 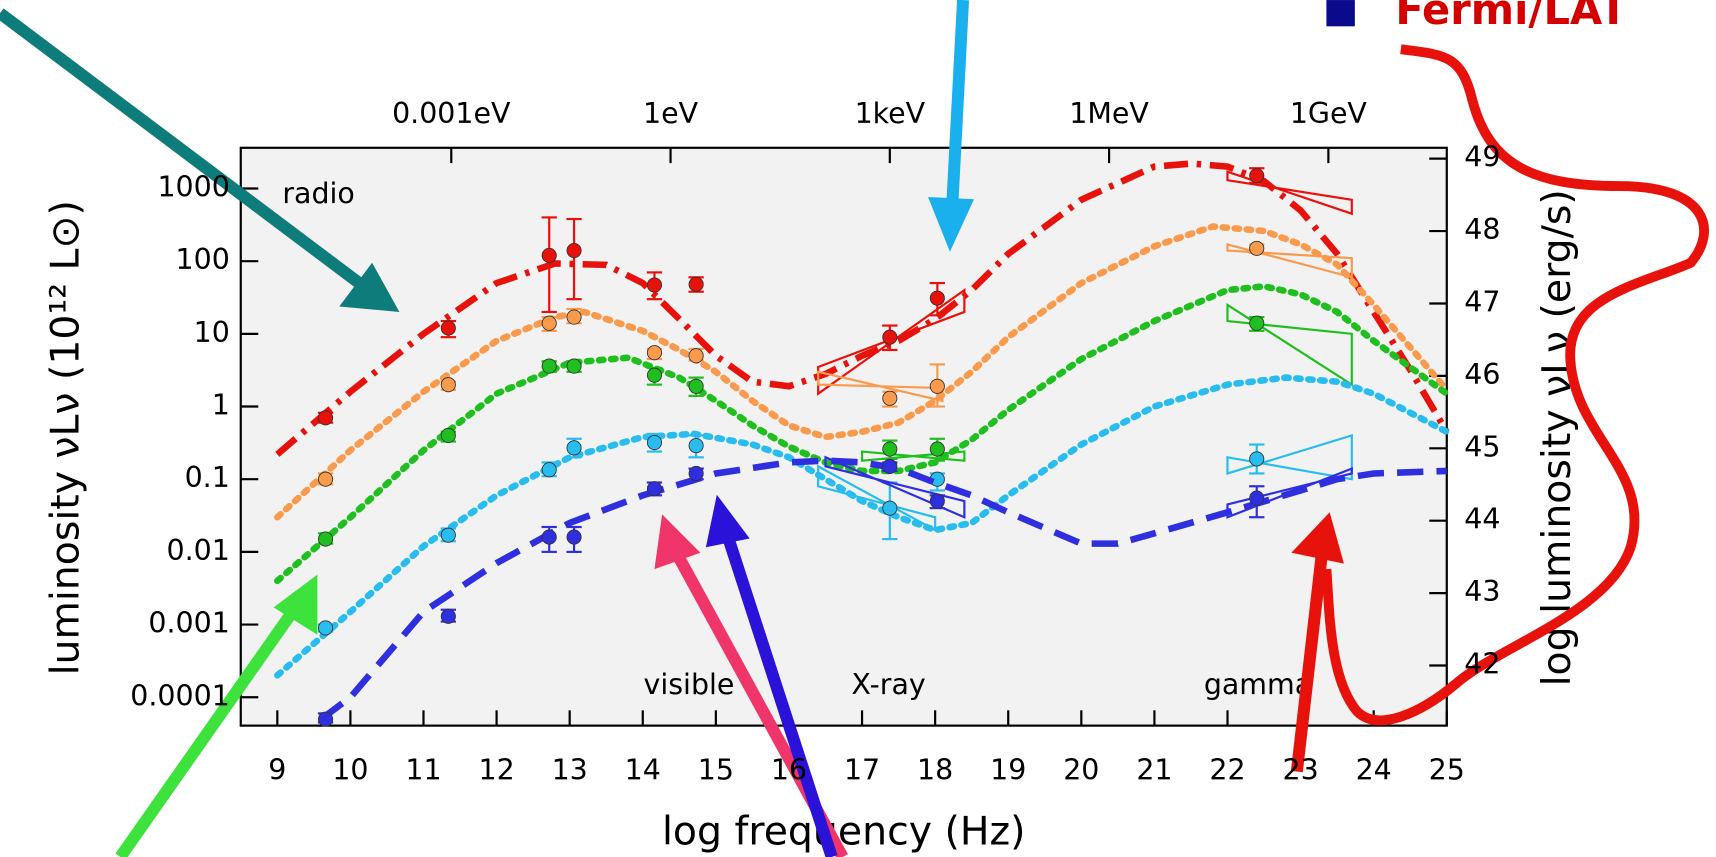 I want to click on x-tick-label: 15, so click(x=716, y=770).